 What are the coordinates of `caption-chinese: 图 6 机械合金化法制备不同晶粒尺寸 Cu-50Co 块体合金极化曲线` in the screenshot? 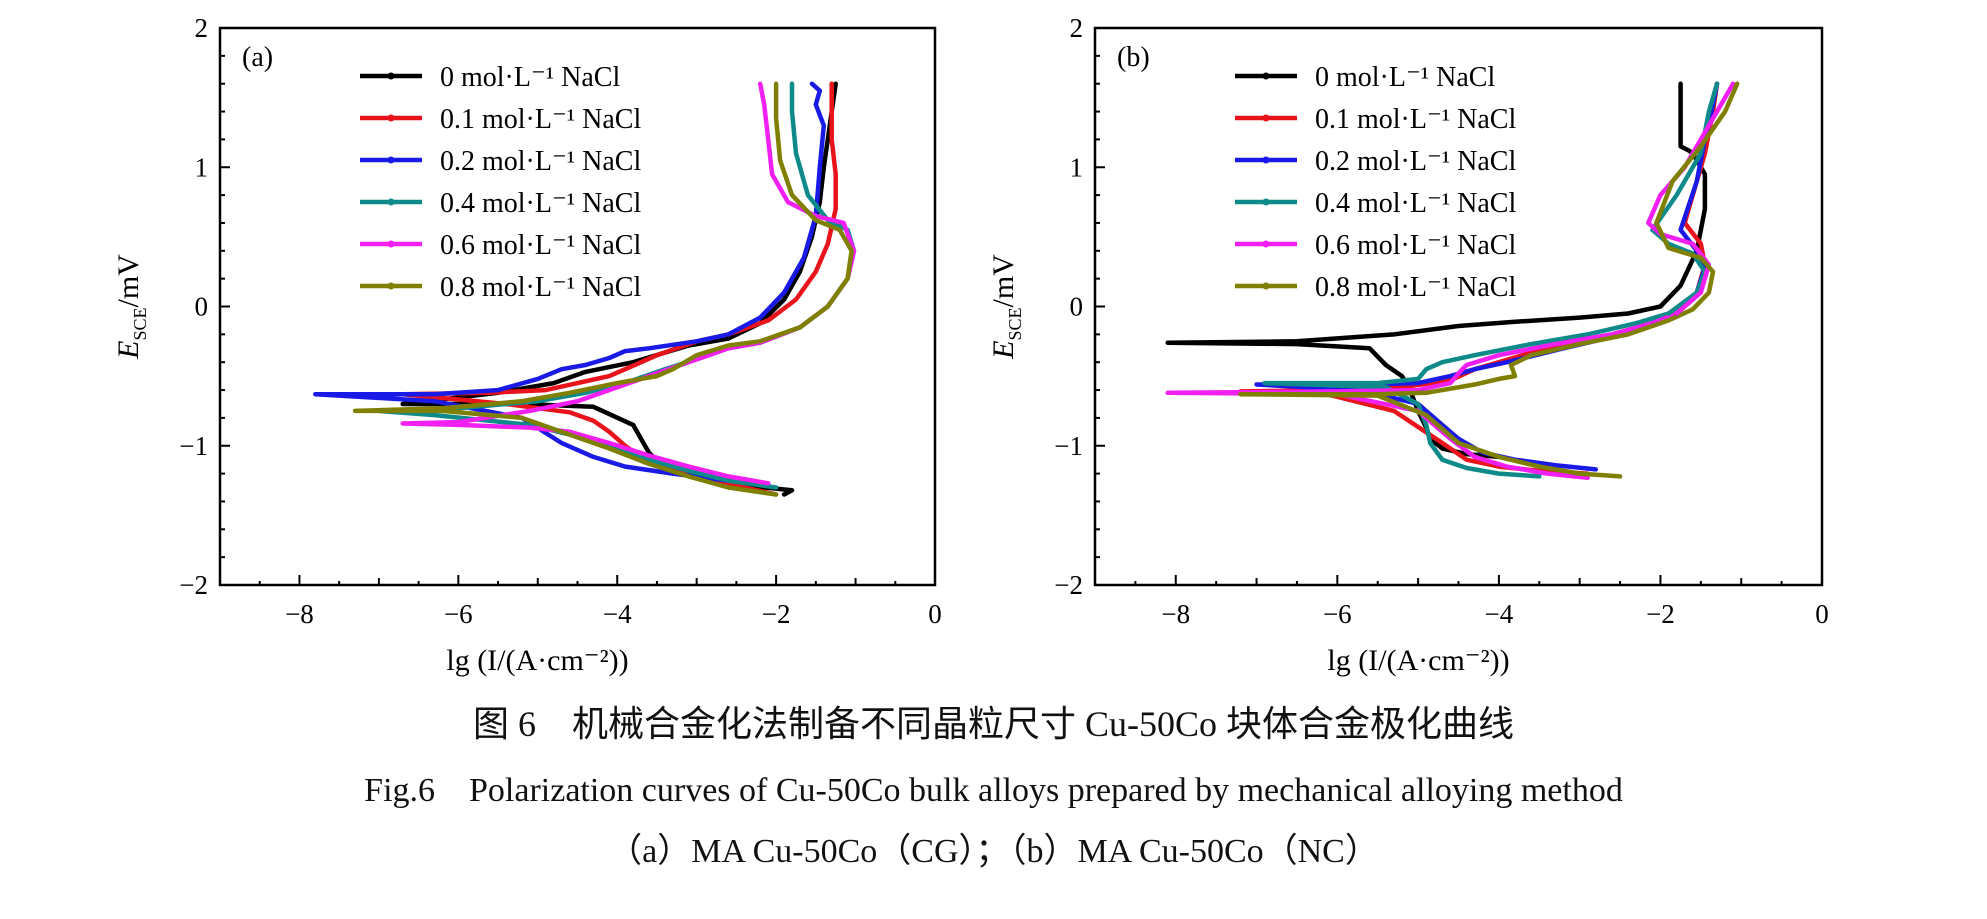 It's located at (993, 724).